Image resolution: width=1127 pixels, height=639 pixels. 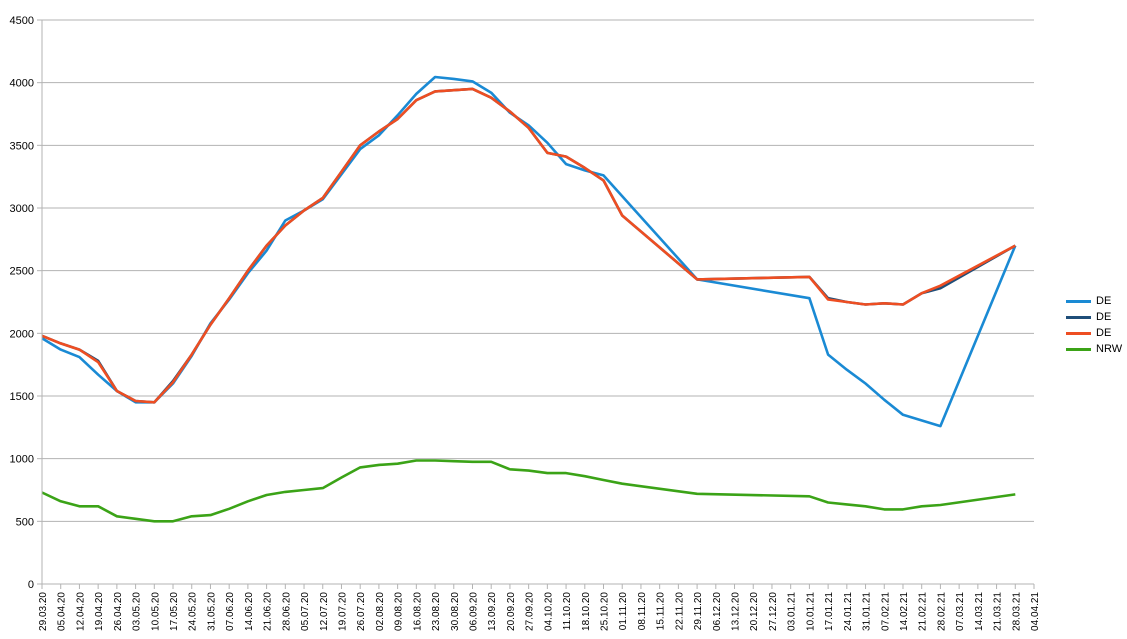 What do you see at coordinates (567, 611) in the screenshot?
I see `x-tick-label: 11.10.20` at bounding box center [567, 611].